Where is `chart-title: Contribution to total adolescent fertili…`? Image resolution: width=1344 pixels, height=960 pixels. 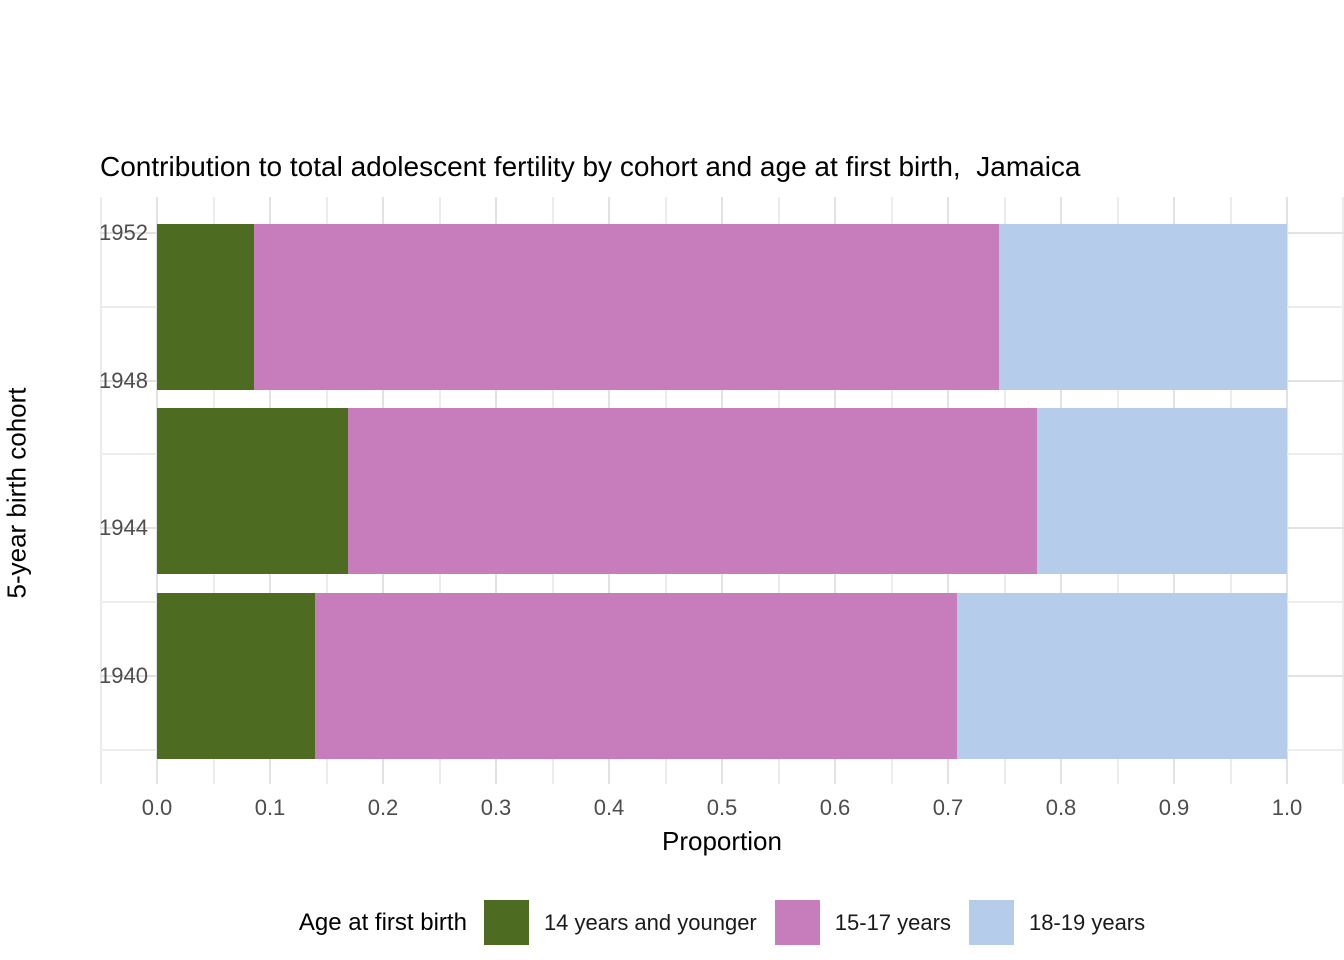
chart-title: Contribution to total adolescent fertili… is located at coordinates (590, 166).